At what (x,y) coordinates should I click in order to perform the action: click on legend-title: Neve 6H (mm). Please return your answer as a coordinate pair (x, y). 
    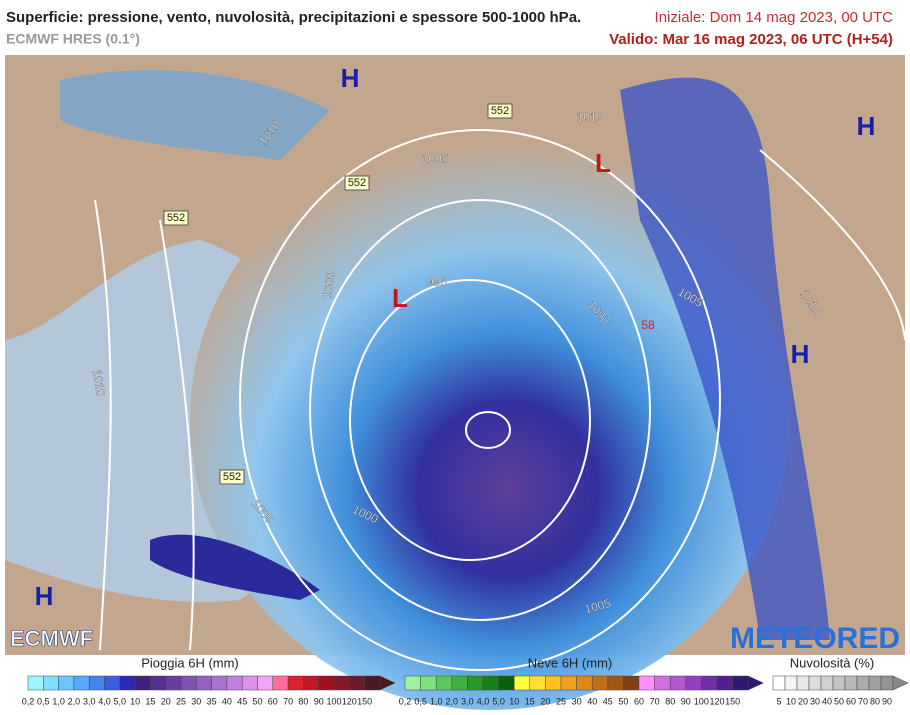
    Looking at the image, I should click on (570, 662).